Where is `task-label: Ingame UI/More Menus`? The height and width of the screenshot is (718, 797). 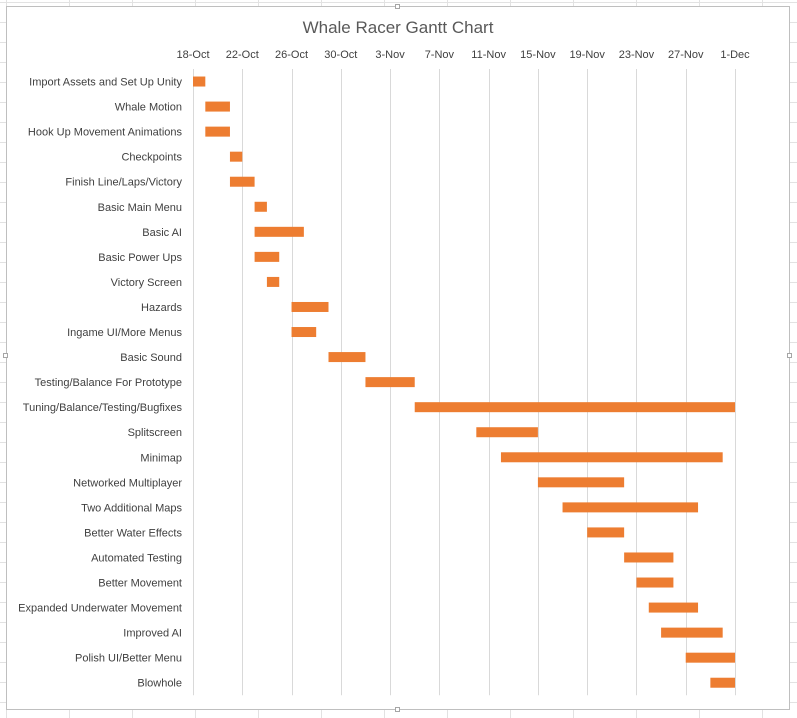
task-label: Ingame UI/More Menus is located at coordinates (124, 333).